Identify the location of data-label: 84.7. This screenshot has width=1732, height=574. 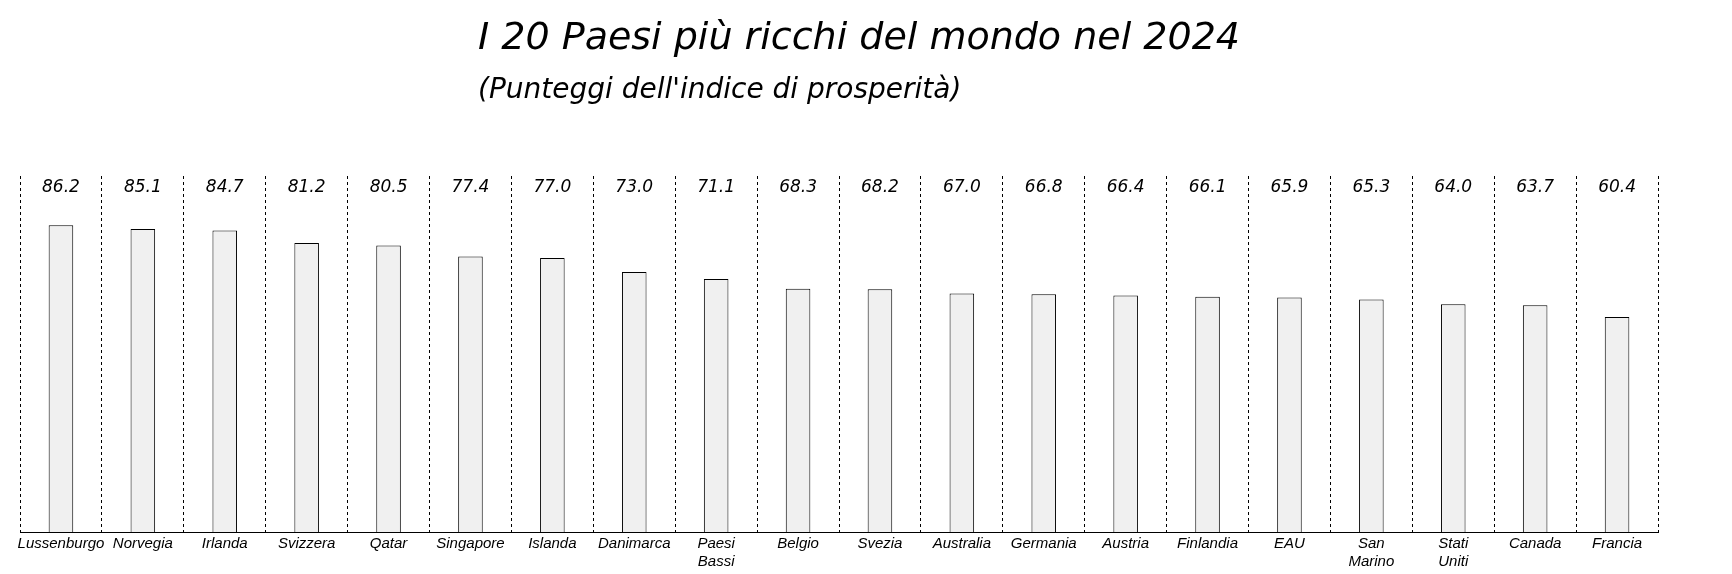
(224, 186).